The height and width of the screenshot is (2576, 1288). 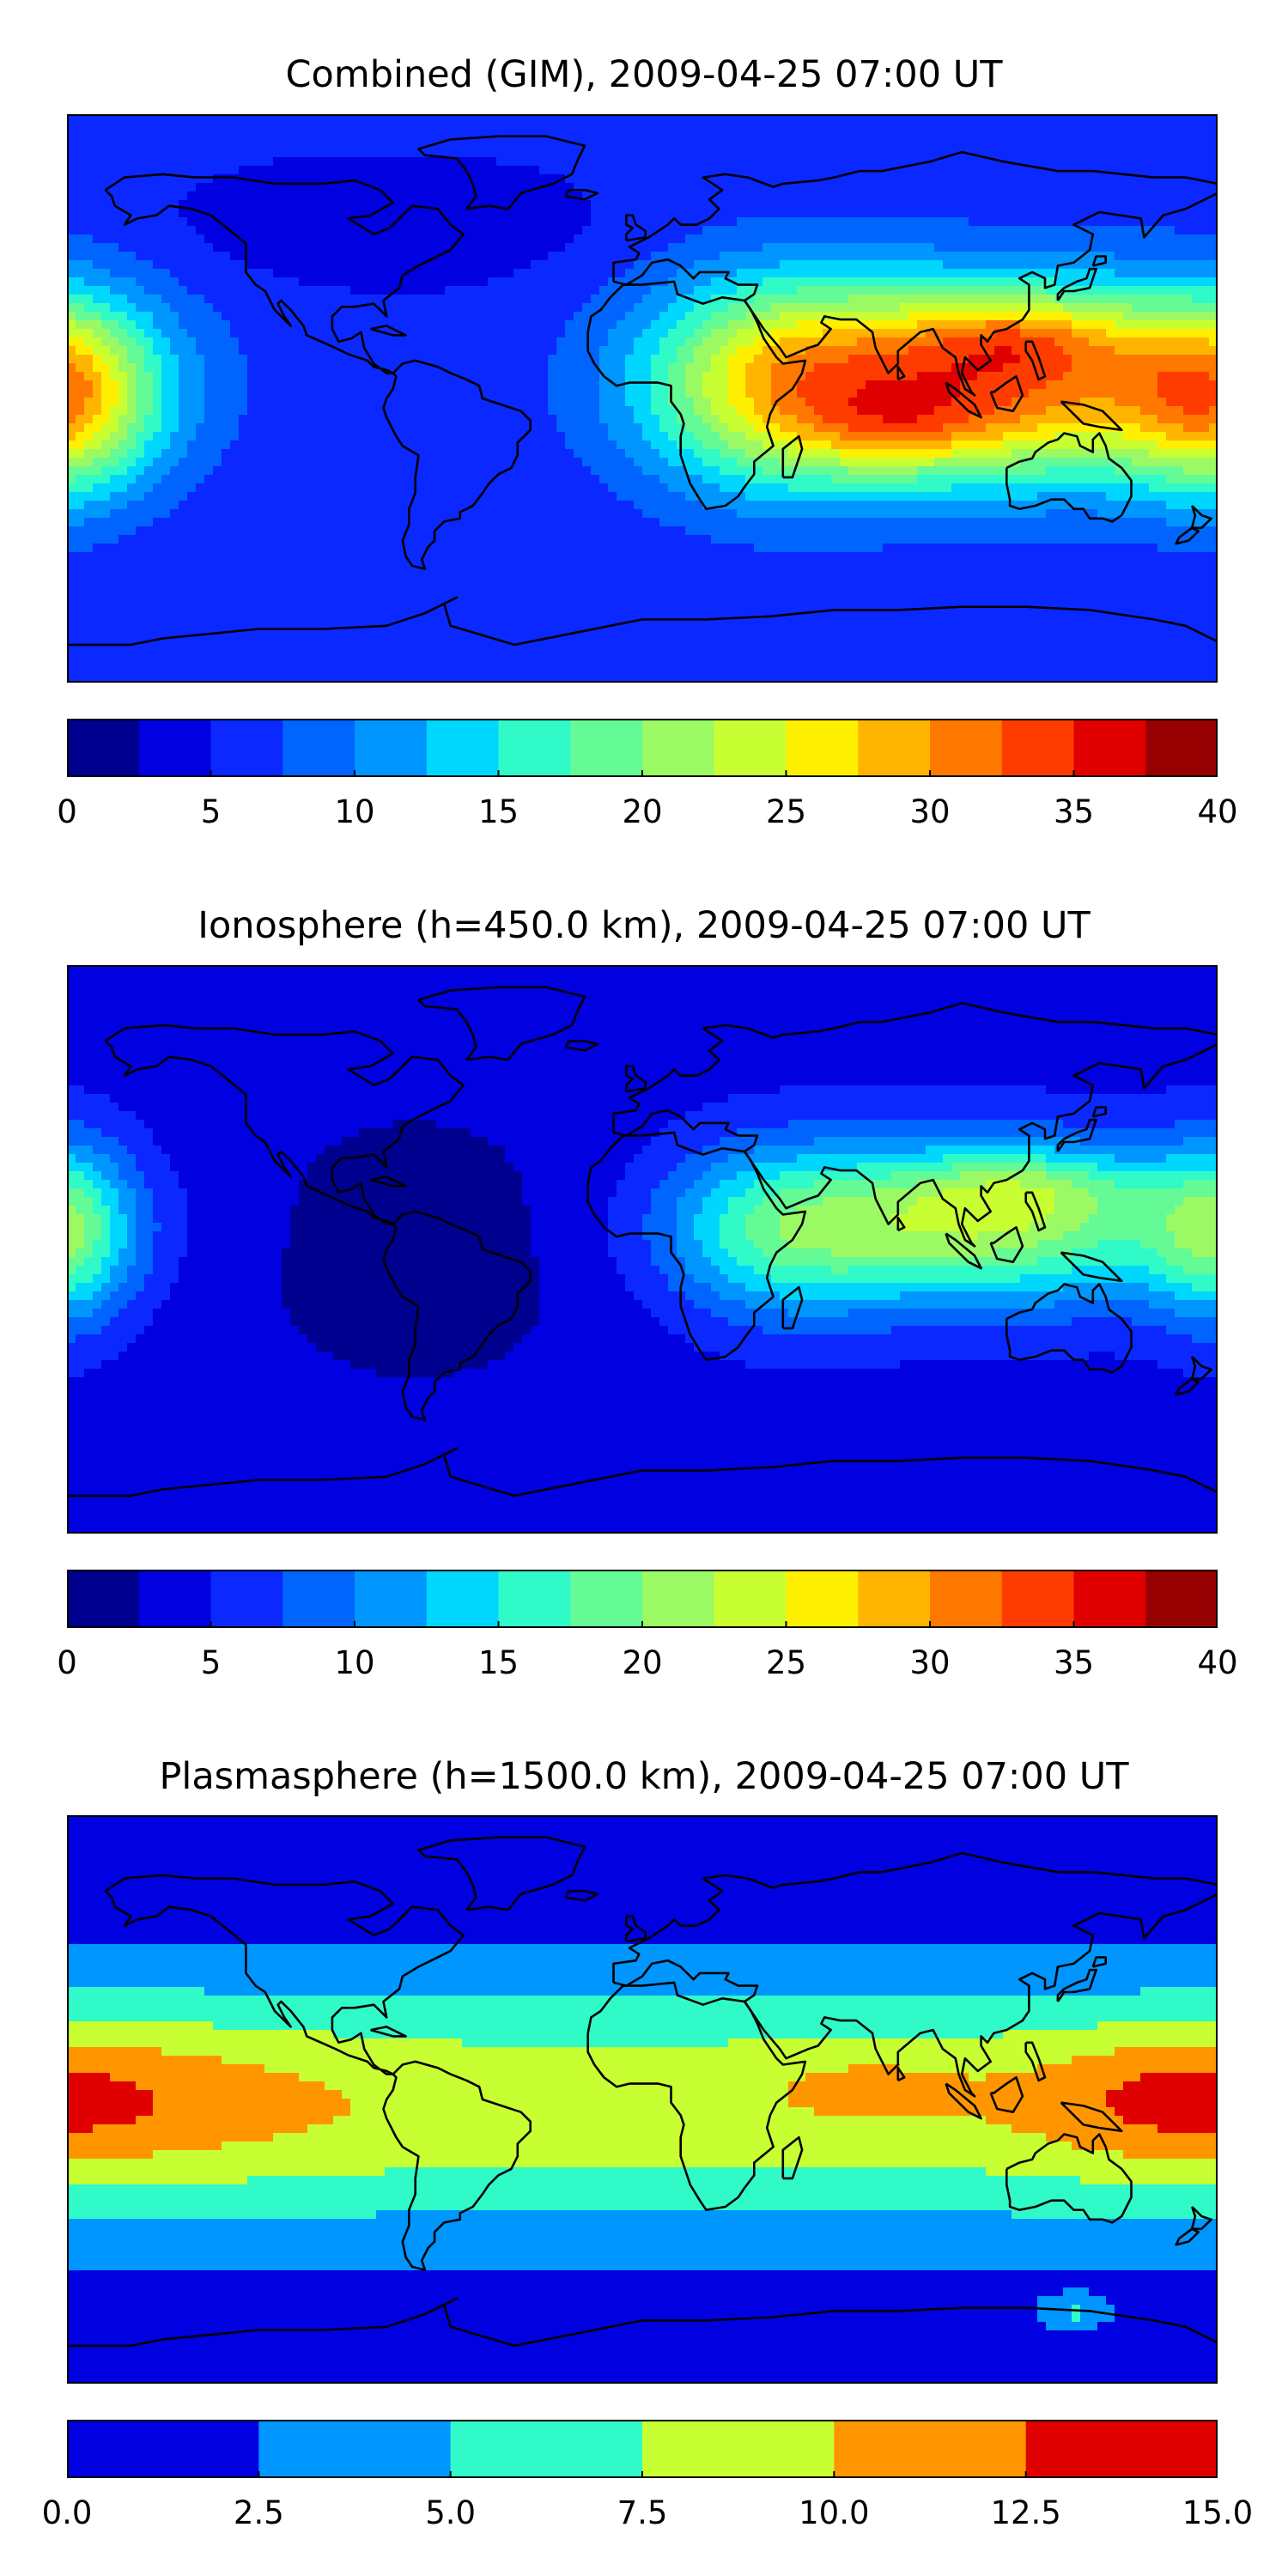 I want to click on colorbar-combined, so click(x=642, y=748).